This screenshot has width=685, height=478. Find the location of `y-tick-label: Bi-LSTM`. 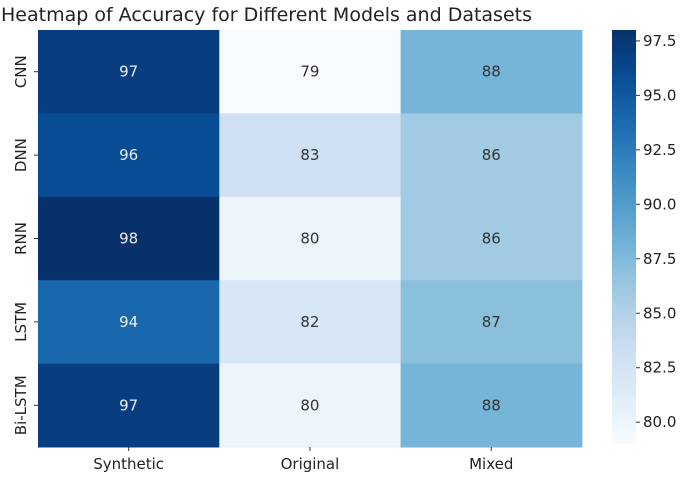

y-tick-label: Bi-LSTM is located at coordinates (21, 405).